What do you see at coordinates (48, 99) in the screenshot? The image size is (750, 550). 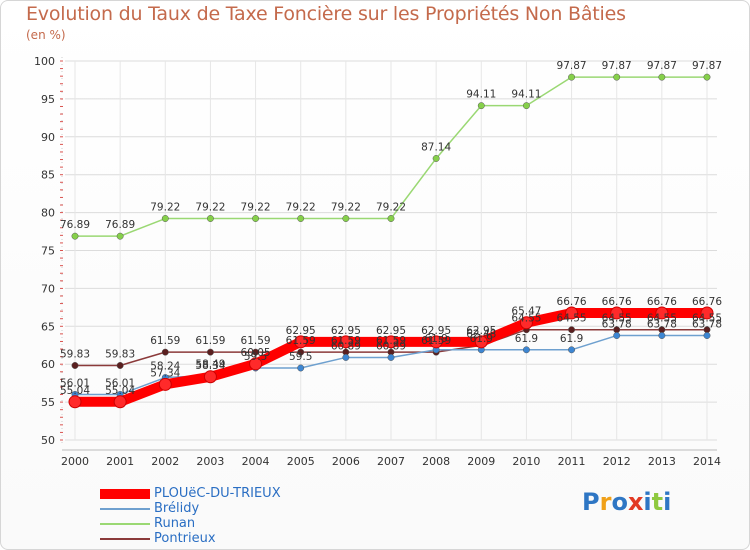 I see `y-tick-label: 95` at bounding box center [48, 99].